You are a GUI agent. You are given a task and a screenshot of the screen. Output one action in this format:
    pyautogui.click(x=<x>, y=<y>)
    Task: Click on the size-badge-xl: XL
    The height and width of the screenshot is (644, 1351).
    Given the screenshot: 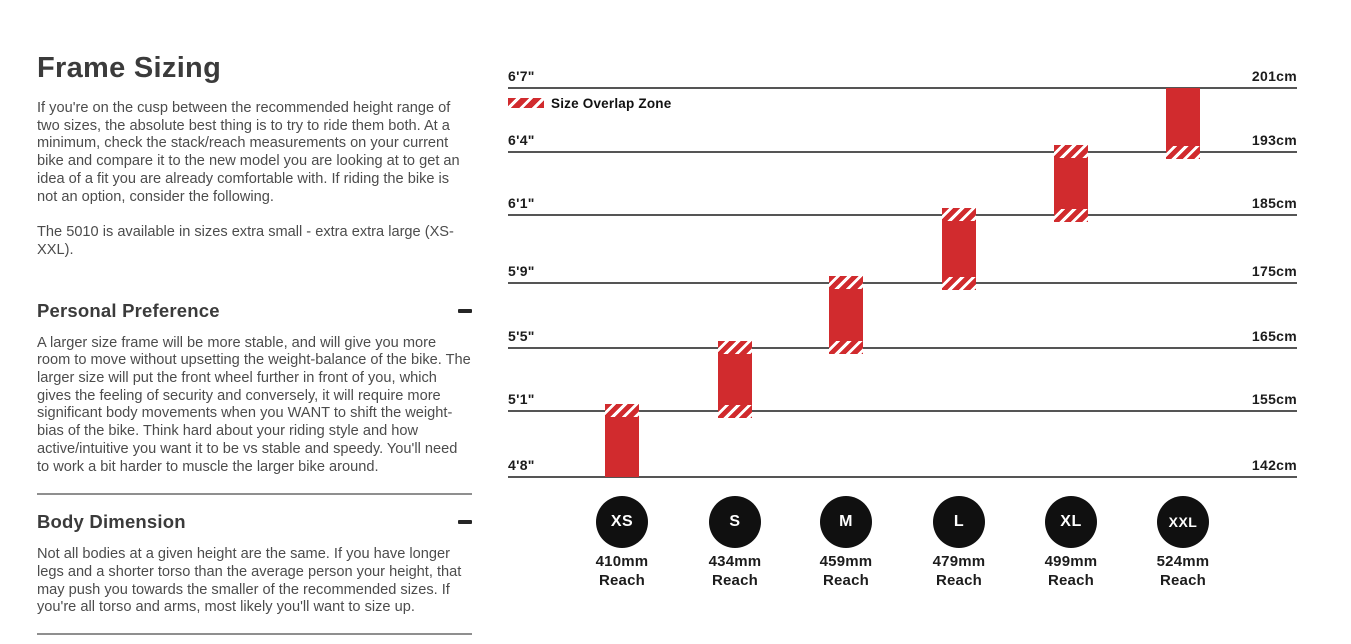 What is the action you would take?
    pyautogui.click(x=1071, y=522)
    